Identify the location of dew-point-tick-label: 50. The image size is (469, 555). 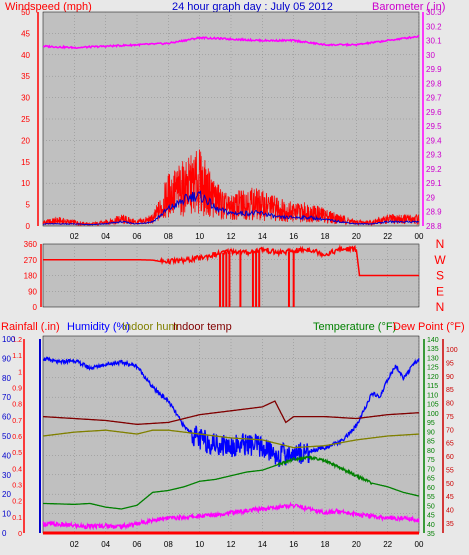
(450, 484).